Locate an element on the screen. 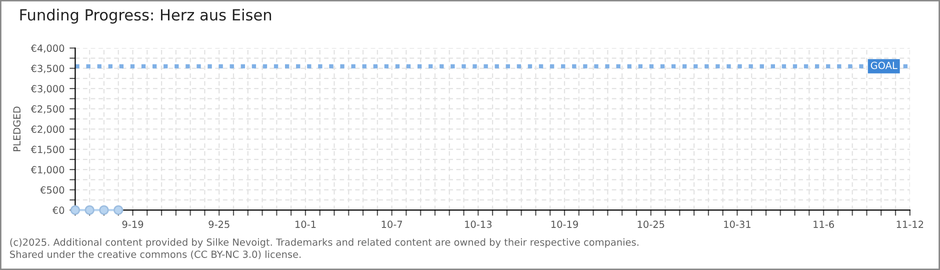 This screenshot has height=270, width=940. chart-title: Funding Progress: Herz aus Eisen is located at coordinates (146, 16).